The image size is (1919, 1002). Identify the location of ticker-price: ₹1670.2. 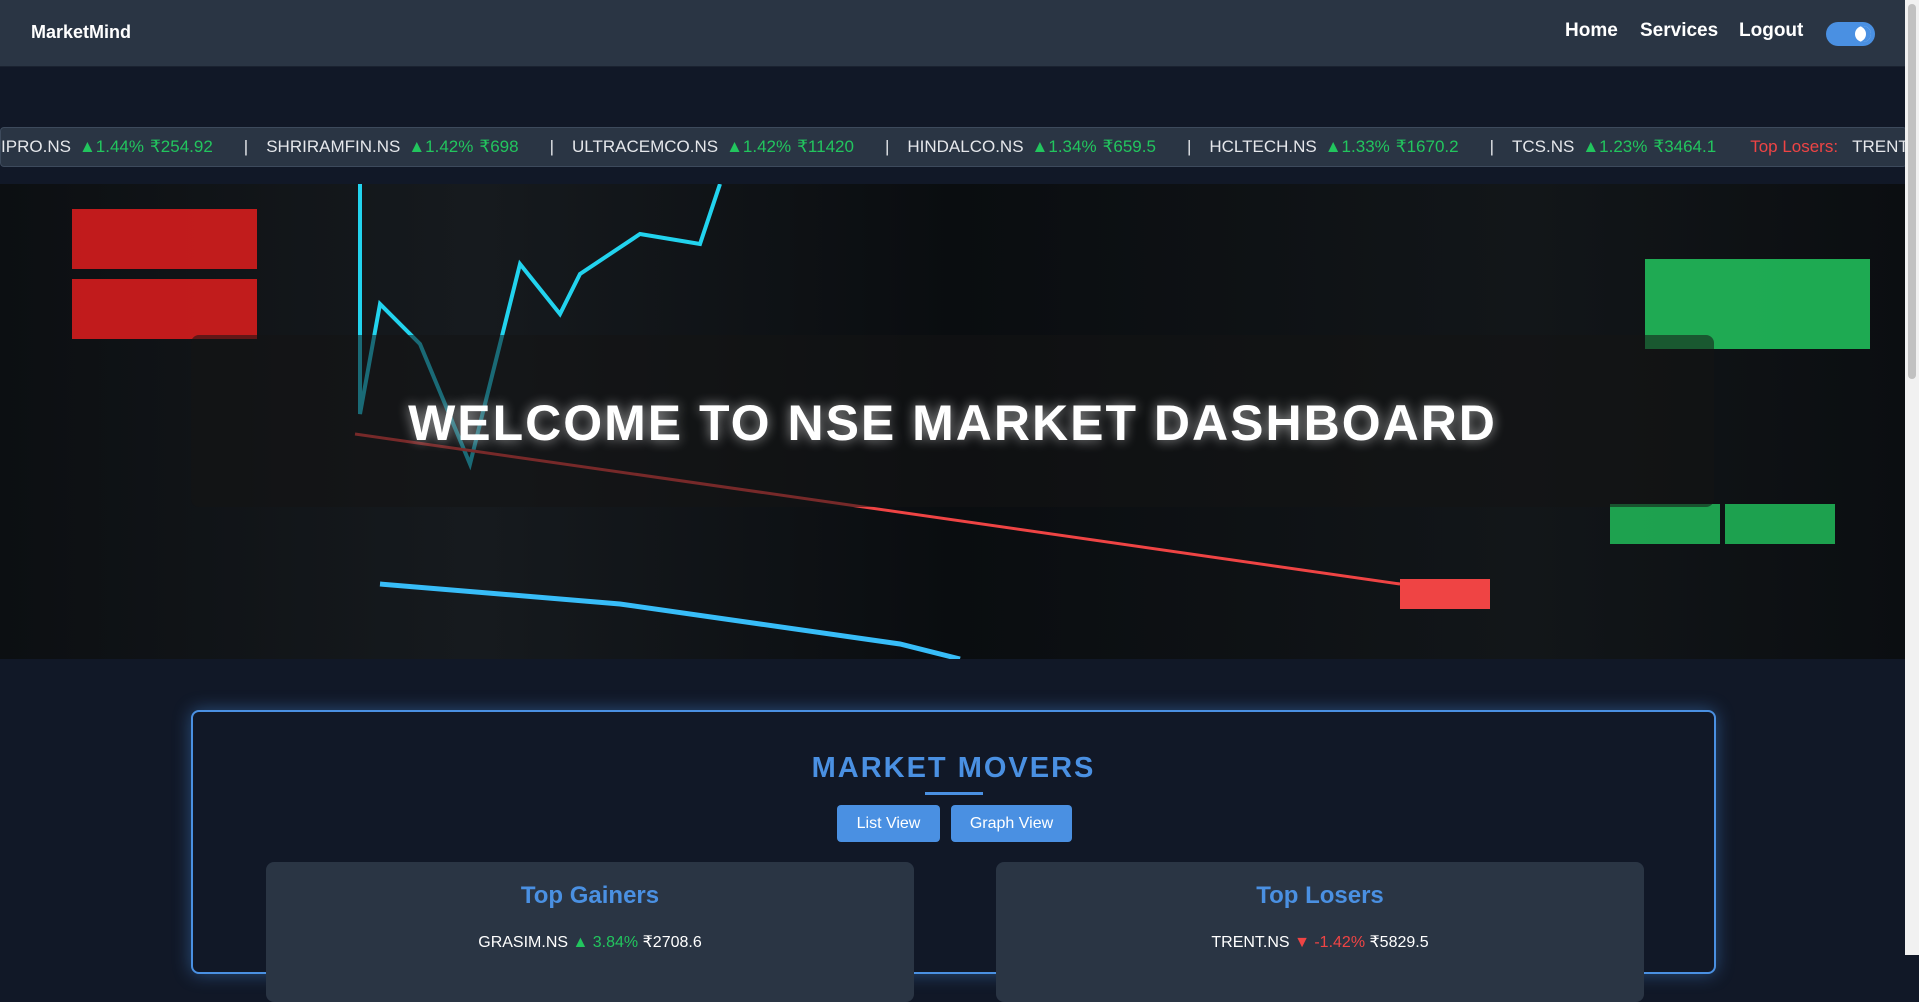
(1427, 146).